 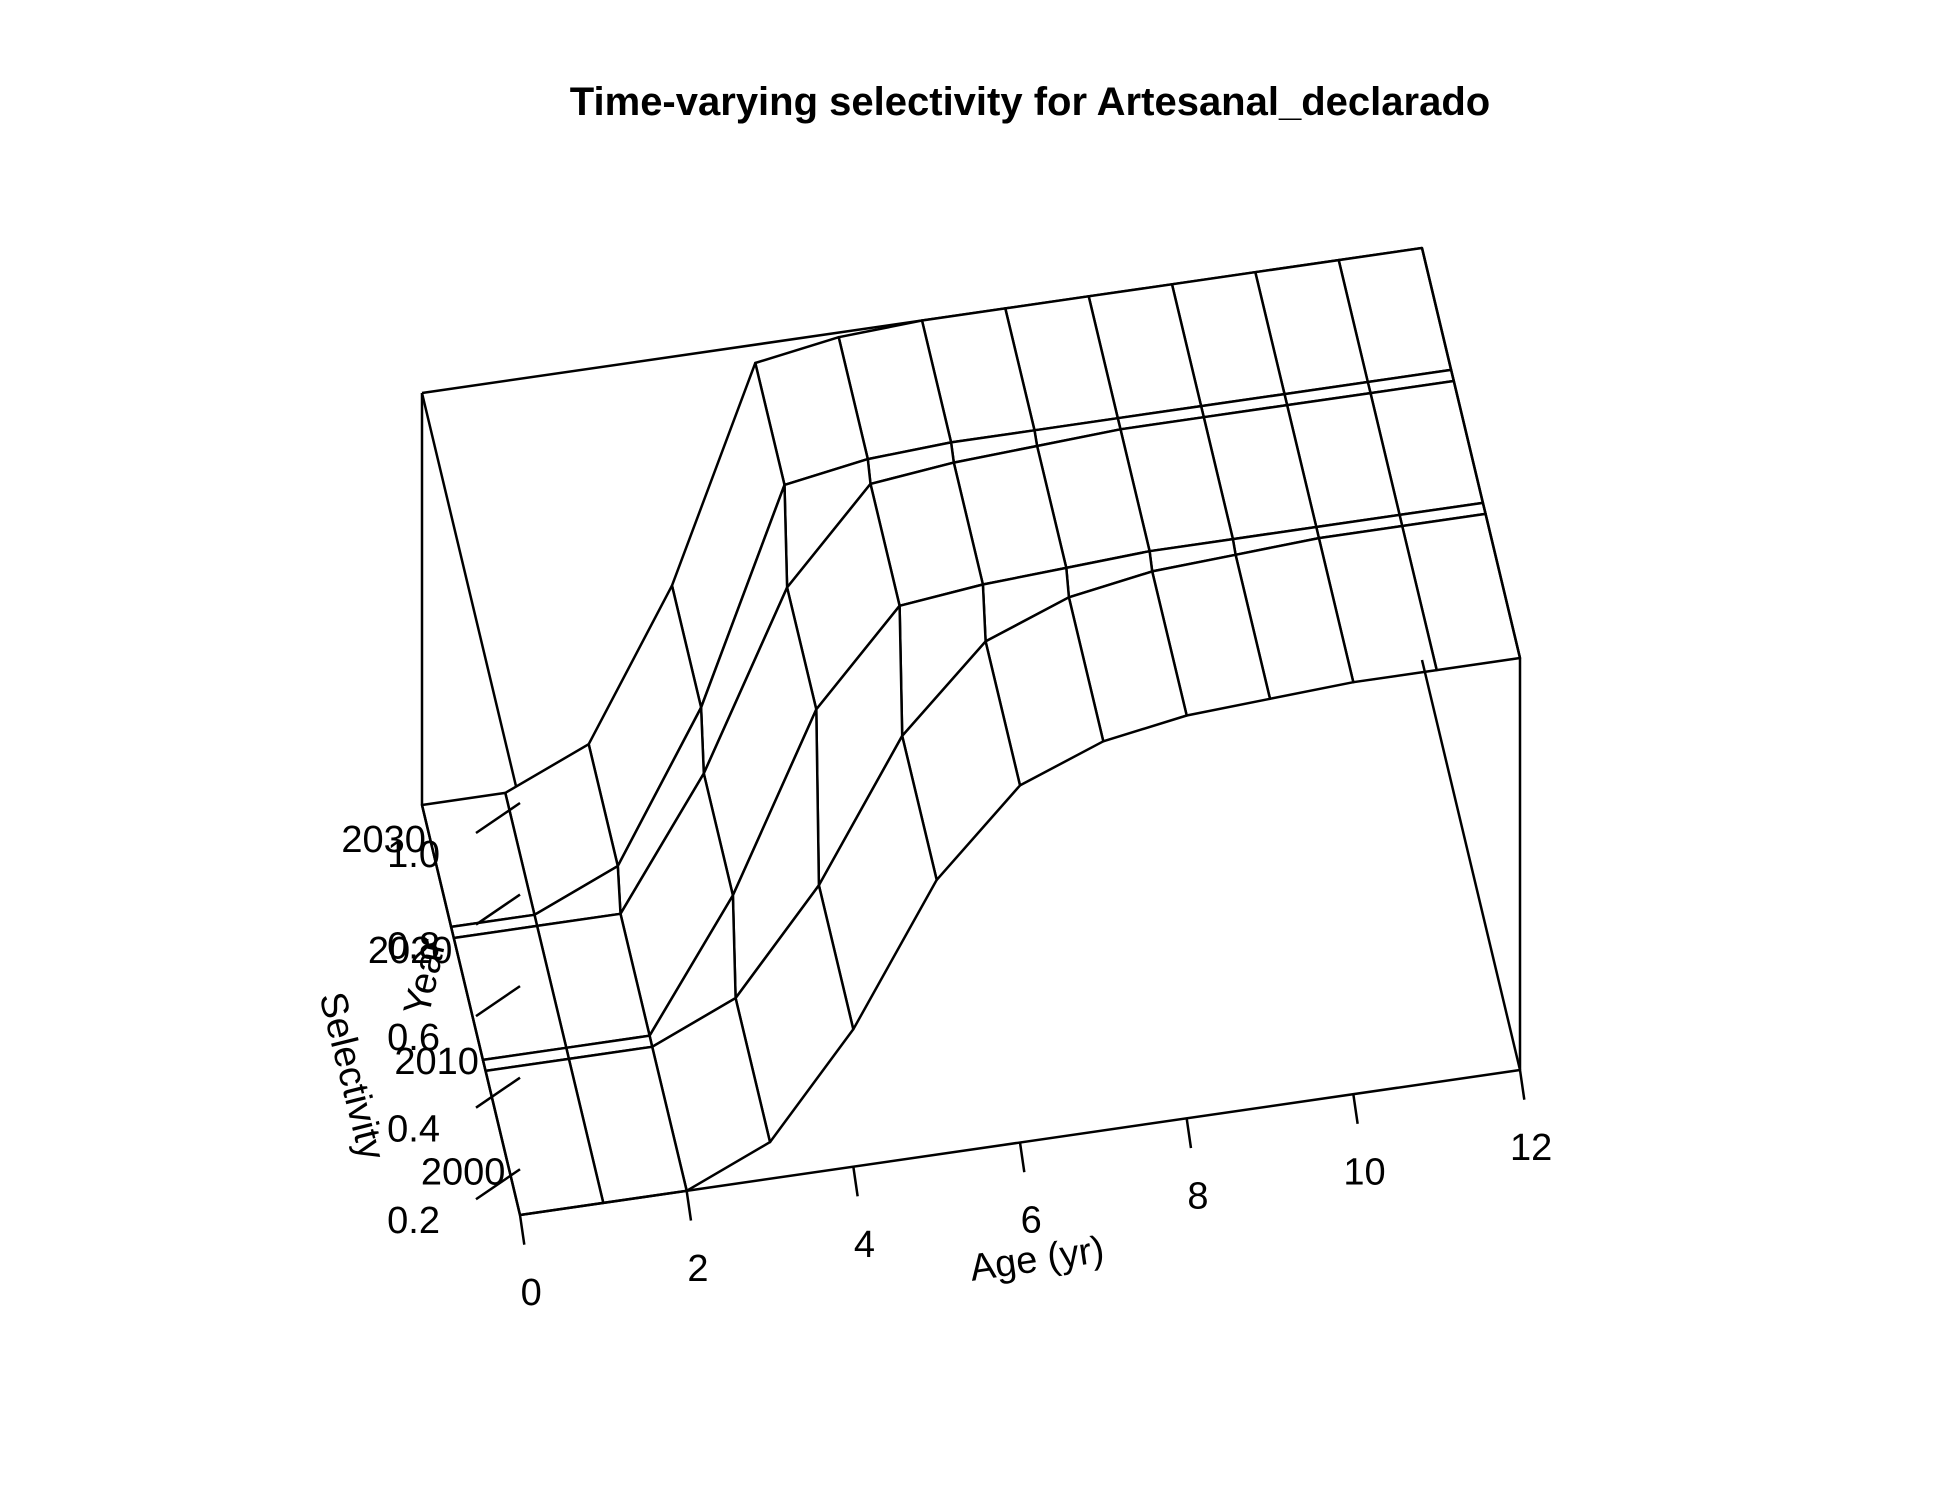 What do you see at coordinates (498, 1001) in the screenshot?
I see `z-tick-0.6` at bounding box center [498, 1001].